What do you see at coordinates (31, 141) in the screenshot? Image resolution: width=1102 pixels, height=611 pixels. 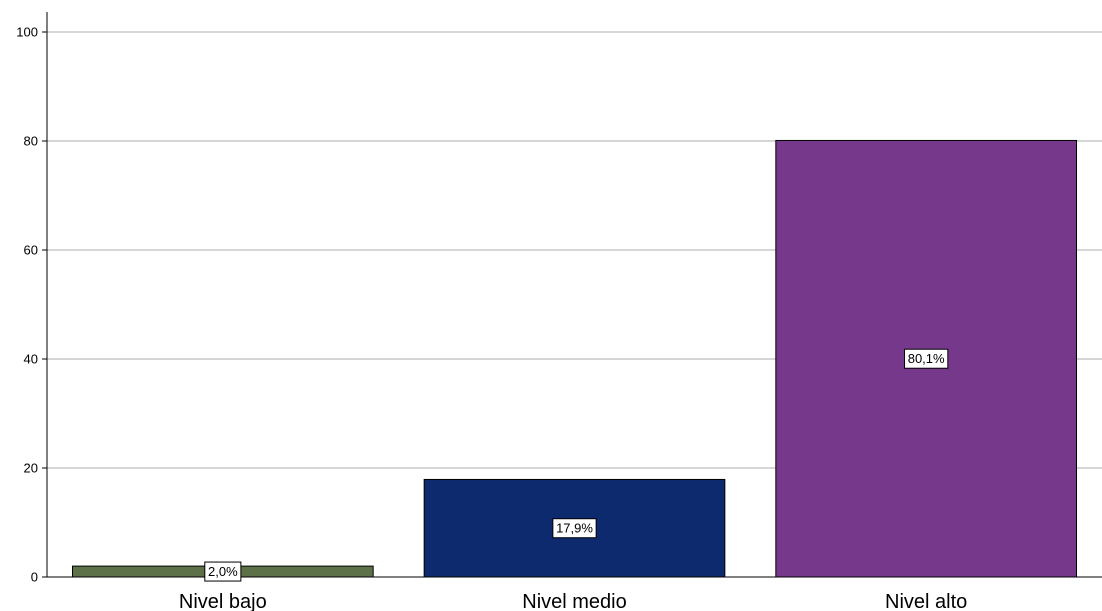 I see `y-tick-label-80: 80` at bounding box center [31, 141].